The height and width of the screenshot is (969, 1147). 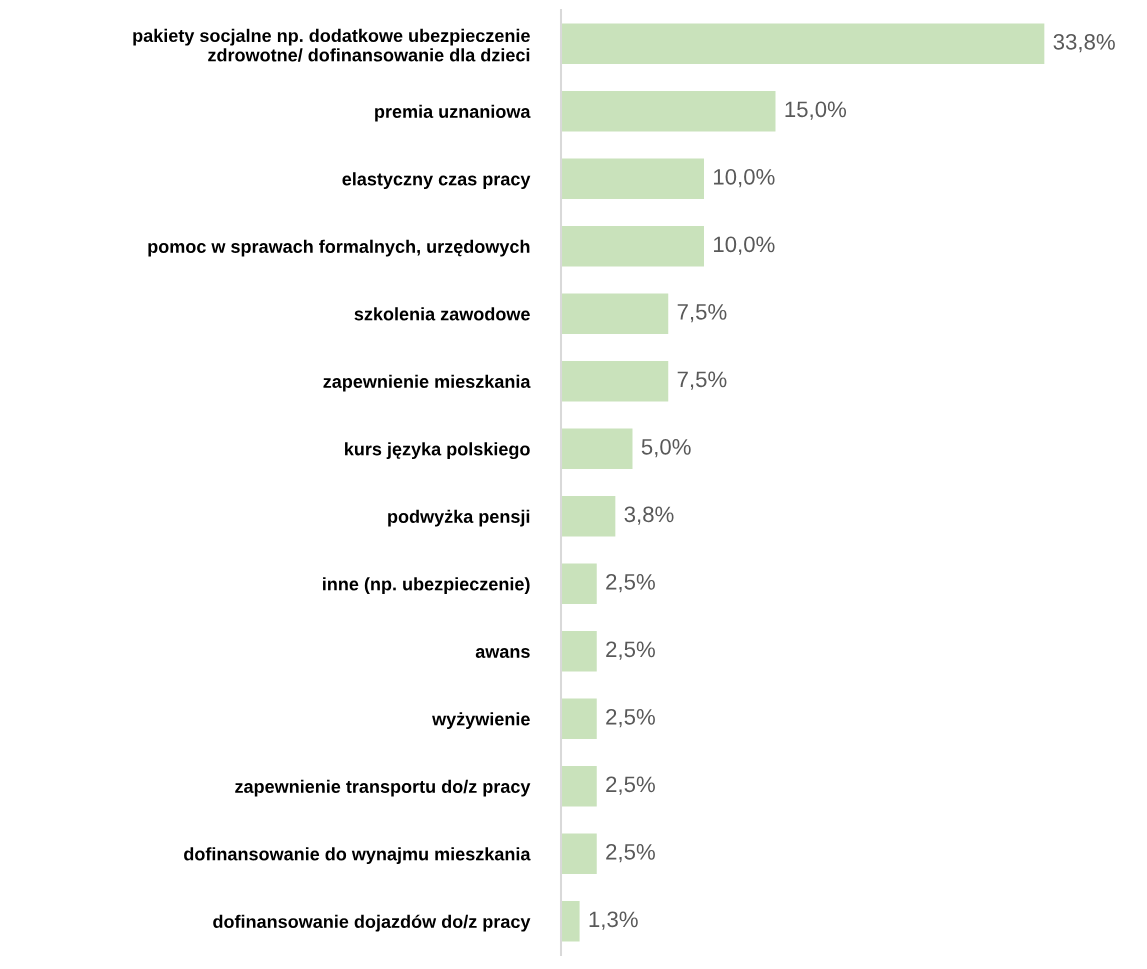 What do you see at coordinates (331, 45) in the screenshot?
I see `y-tick-label: pakiety socjalne np. dodatkowe ubezpieczenie zdrowotne/ dofinansowanie dla dzieci` at bounding box center [331, 45].